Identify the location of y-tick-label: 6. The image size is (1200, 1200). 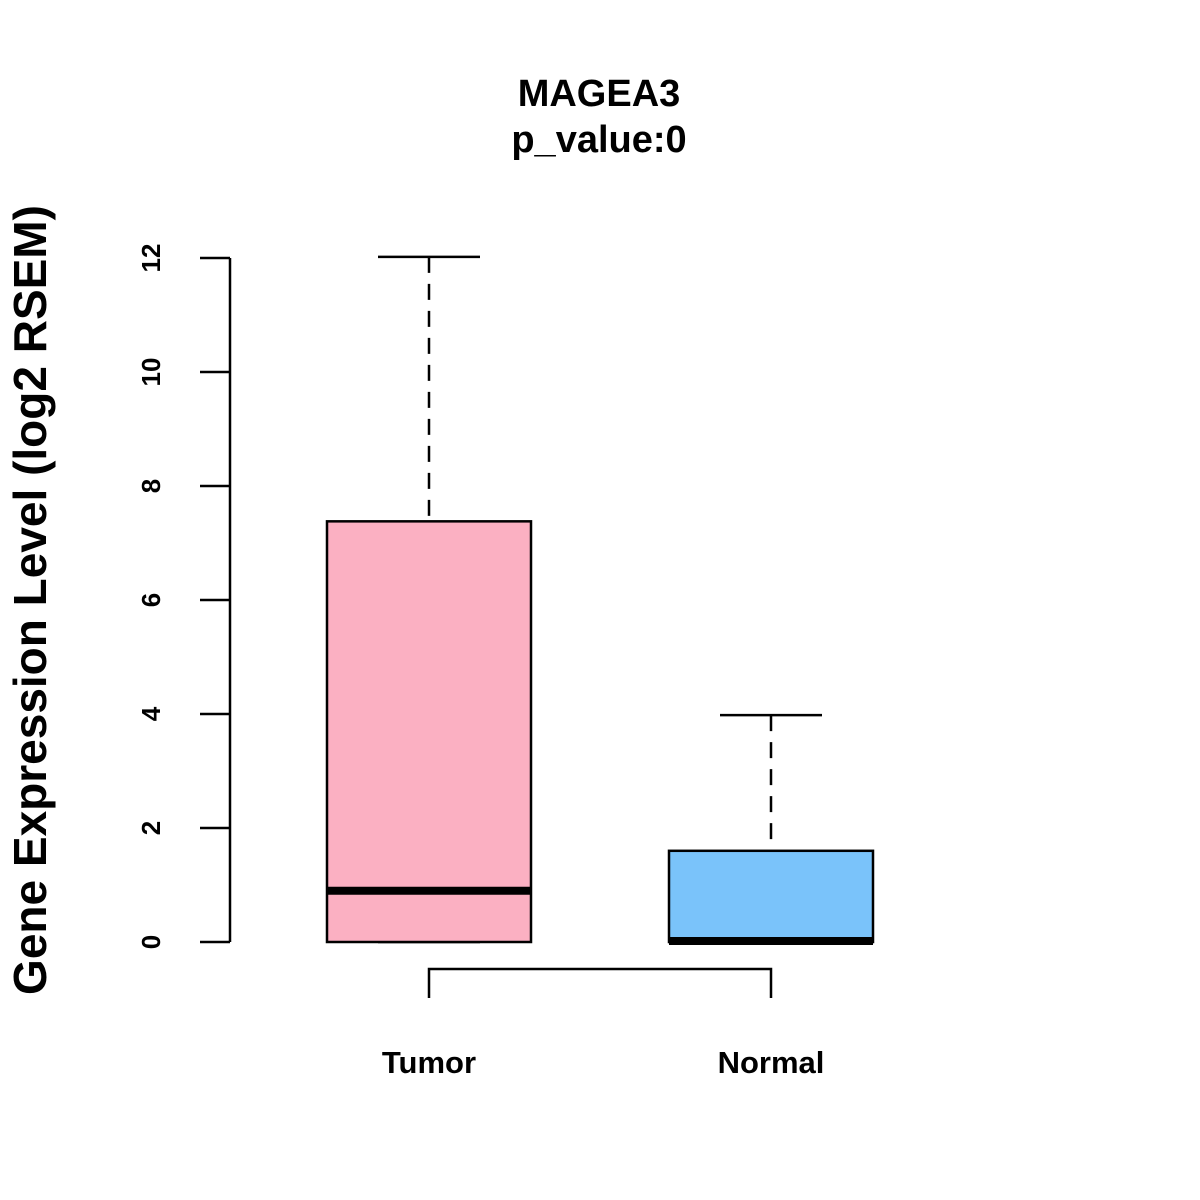
(151, 600).